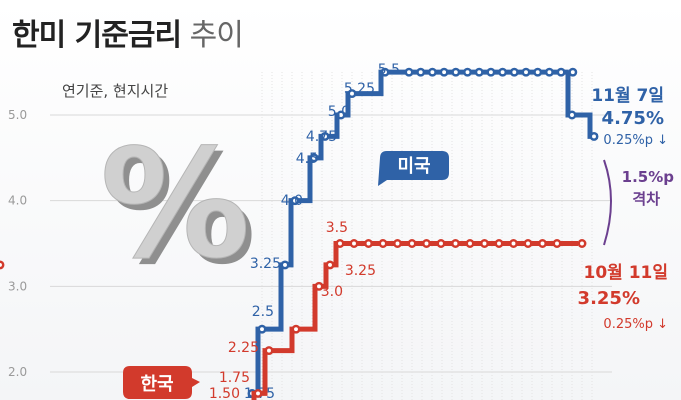 The width and height of the screenshot is (681, 400). Describe the element at coordinates (265, 264) in the screenshot. I see `us-data-label: 3.25` at that location.